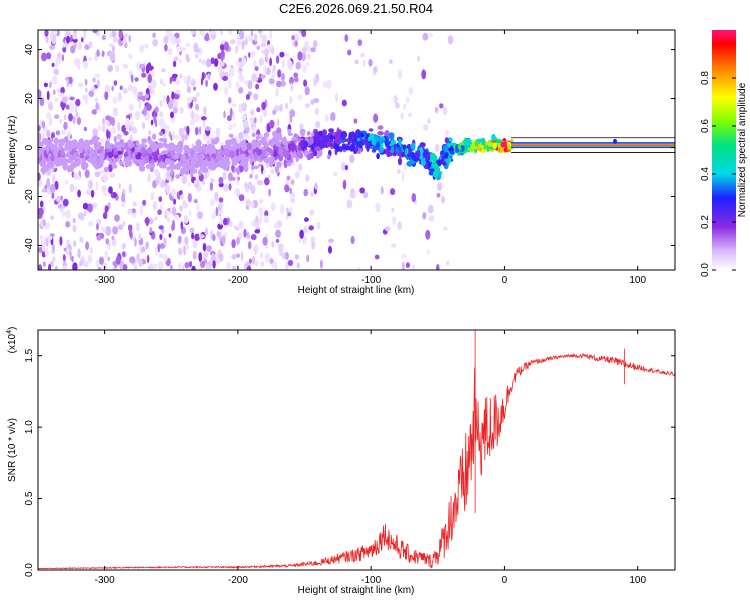 This screenshot has width=750, height=600. What do you see at coordinates (29, 99) in the screenshot?
I see `y-tick-label: 20` at bounding box center [29, 99].